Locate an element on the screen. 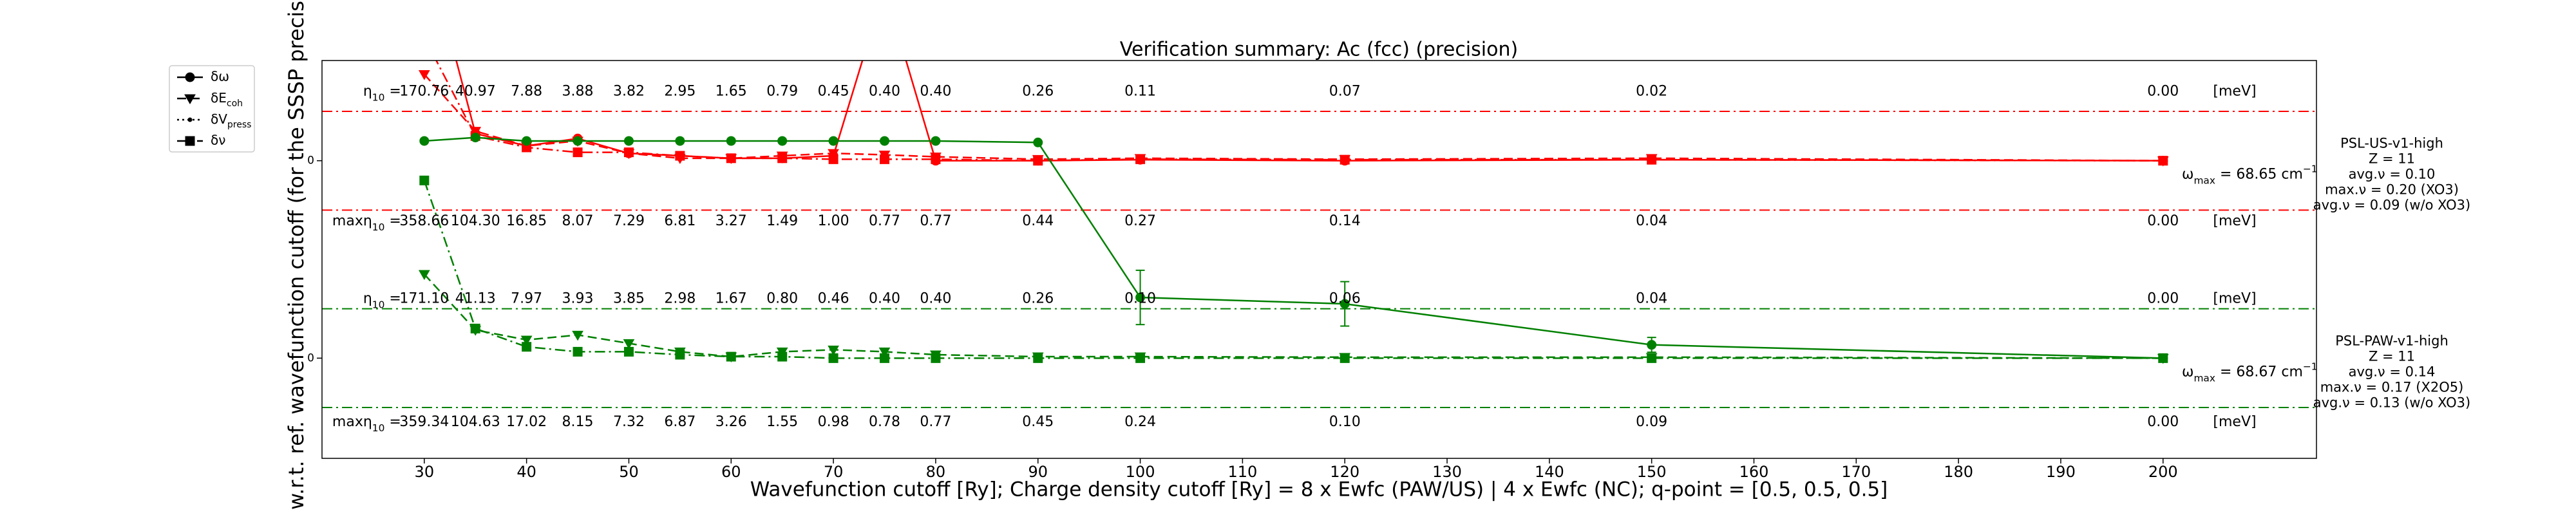 This screenshot has width=2576, height=515. x-tick-label: 40 is located at coordinates (526, 472).